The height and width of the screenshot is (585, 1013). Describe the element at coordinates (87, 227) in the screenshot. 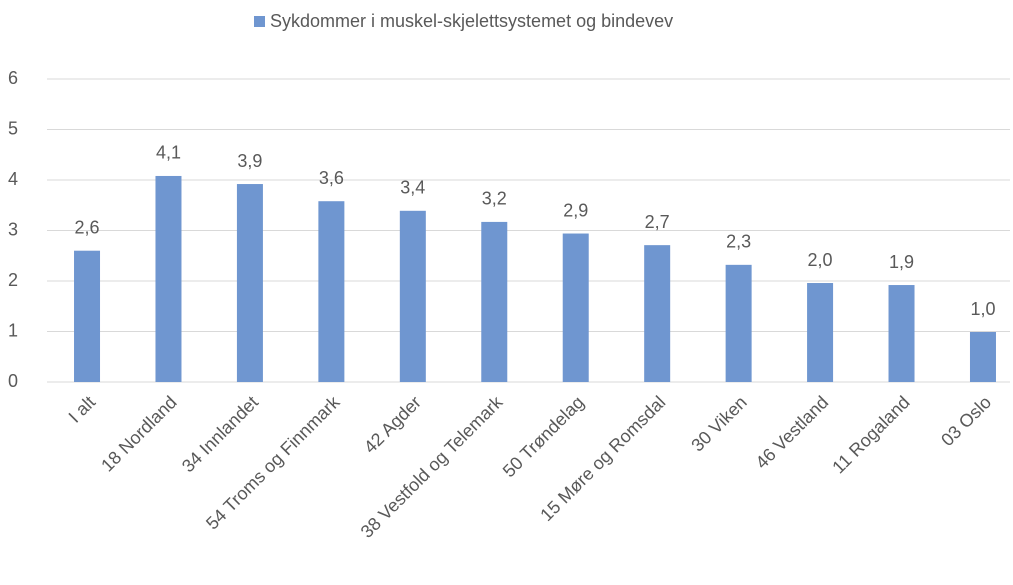

I see `value-label: 2,6` at that location.